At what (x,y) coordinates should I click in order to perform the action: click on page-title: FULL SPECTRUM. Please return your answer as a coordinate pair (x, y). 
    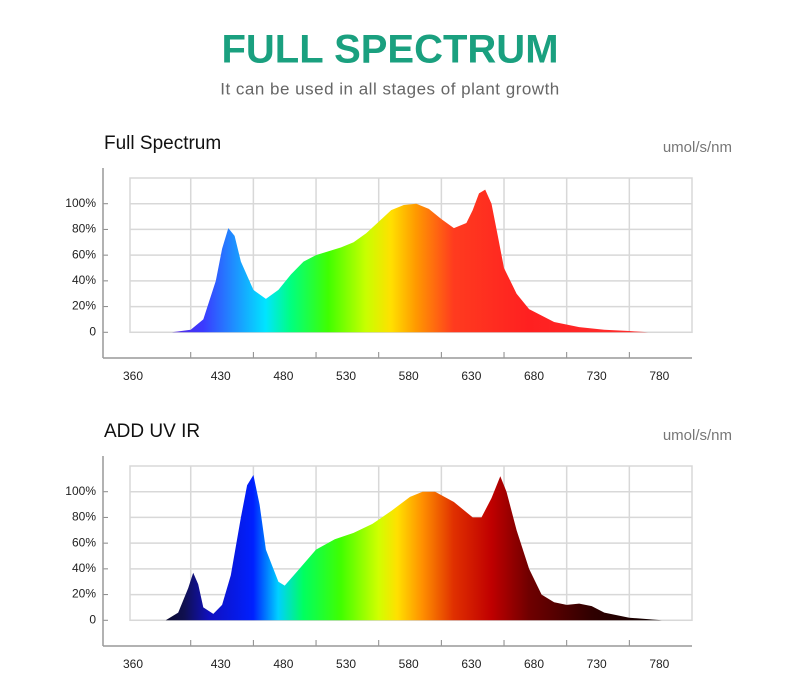
    Looking at the image, I should click on (389, 50).